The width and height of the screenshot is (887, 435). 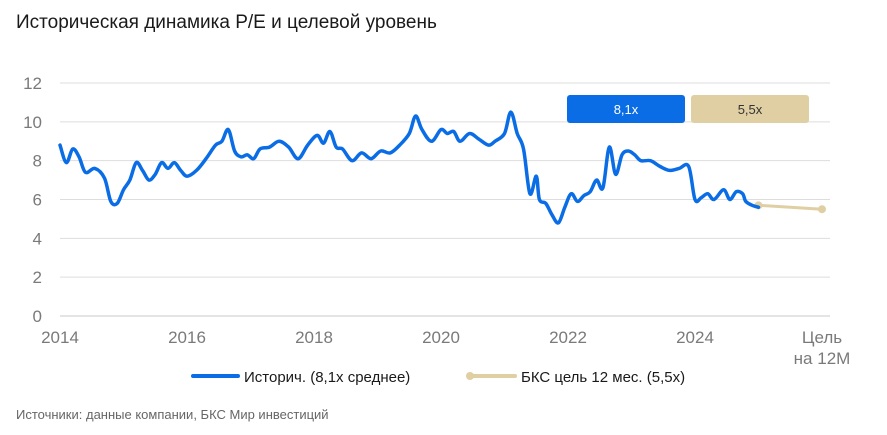 What do you see at coordinates (37, 316) in the screenshot?
I see `y-tick-label-0: 0` at bounding box center [37, 316].